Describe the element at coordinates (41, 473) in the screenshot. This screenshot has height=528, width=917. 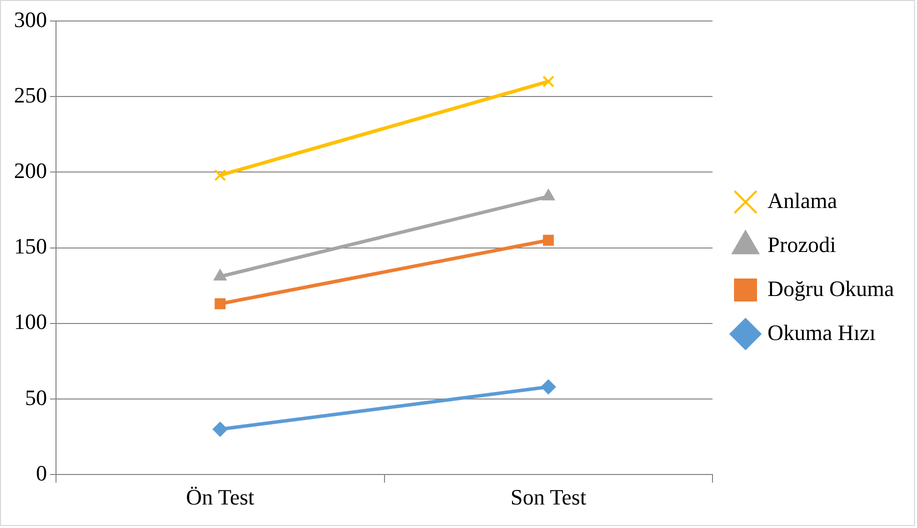
I see `y-tick-label: 0` at that location.